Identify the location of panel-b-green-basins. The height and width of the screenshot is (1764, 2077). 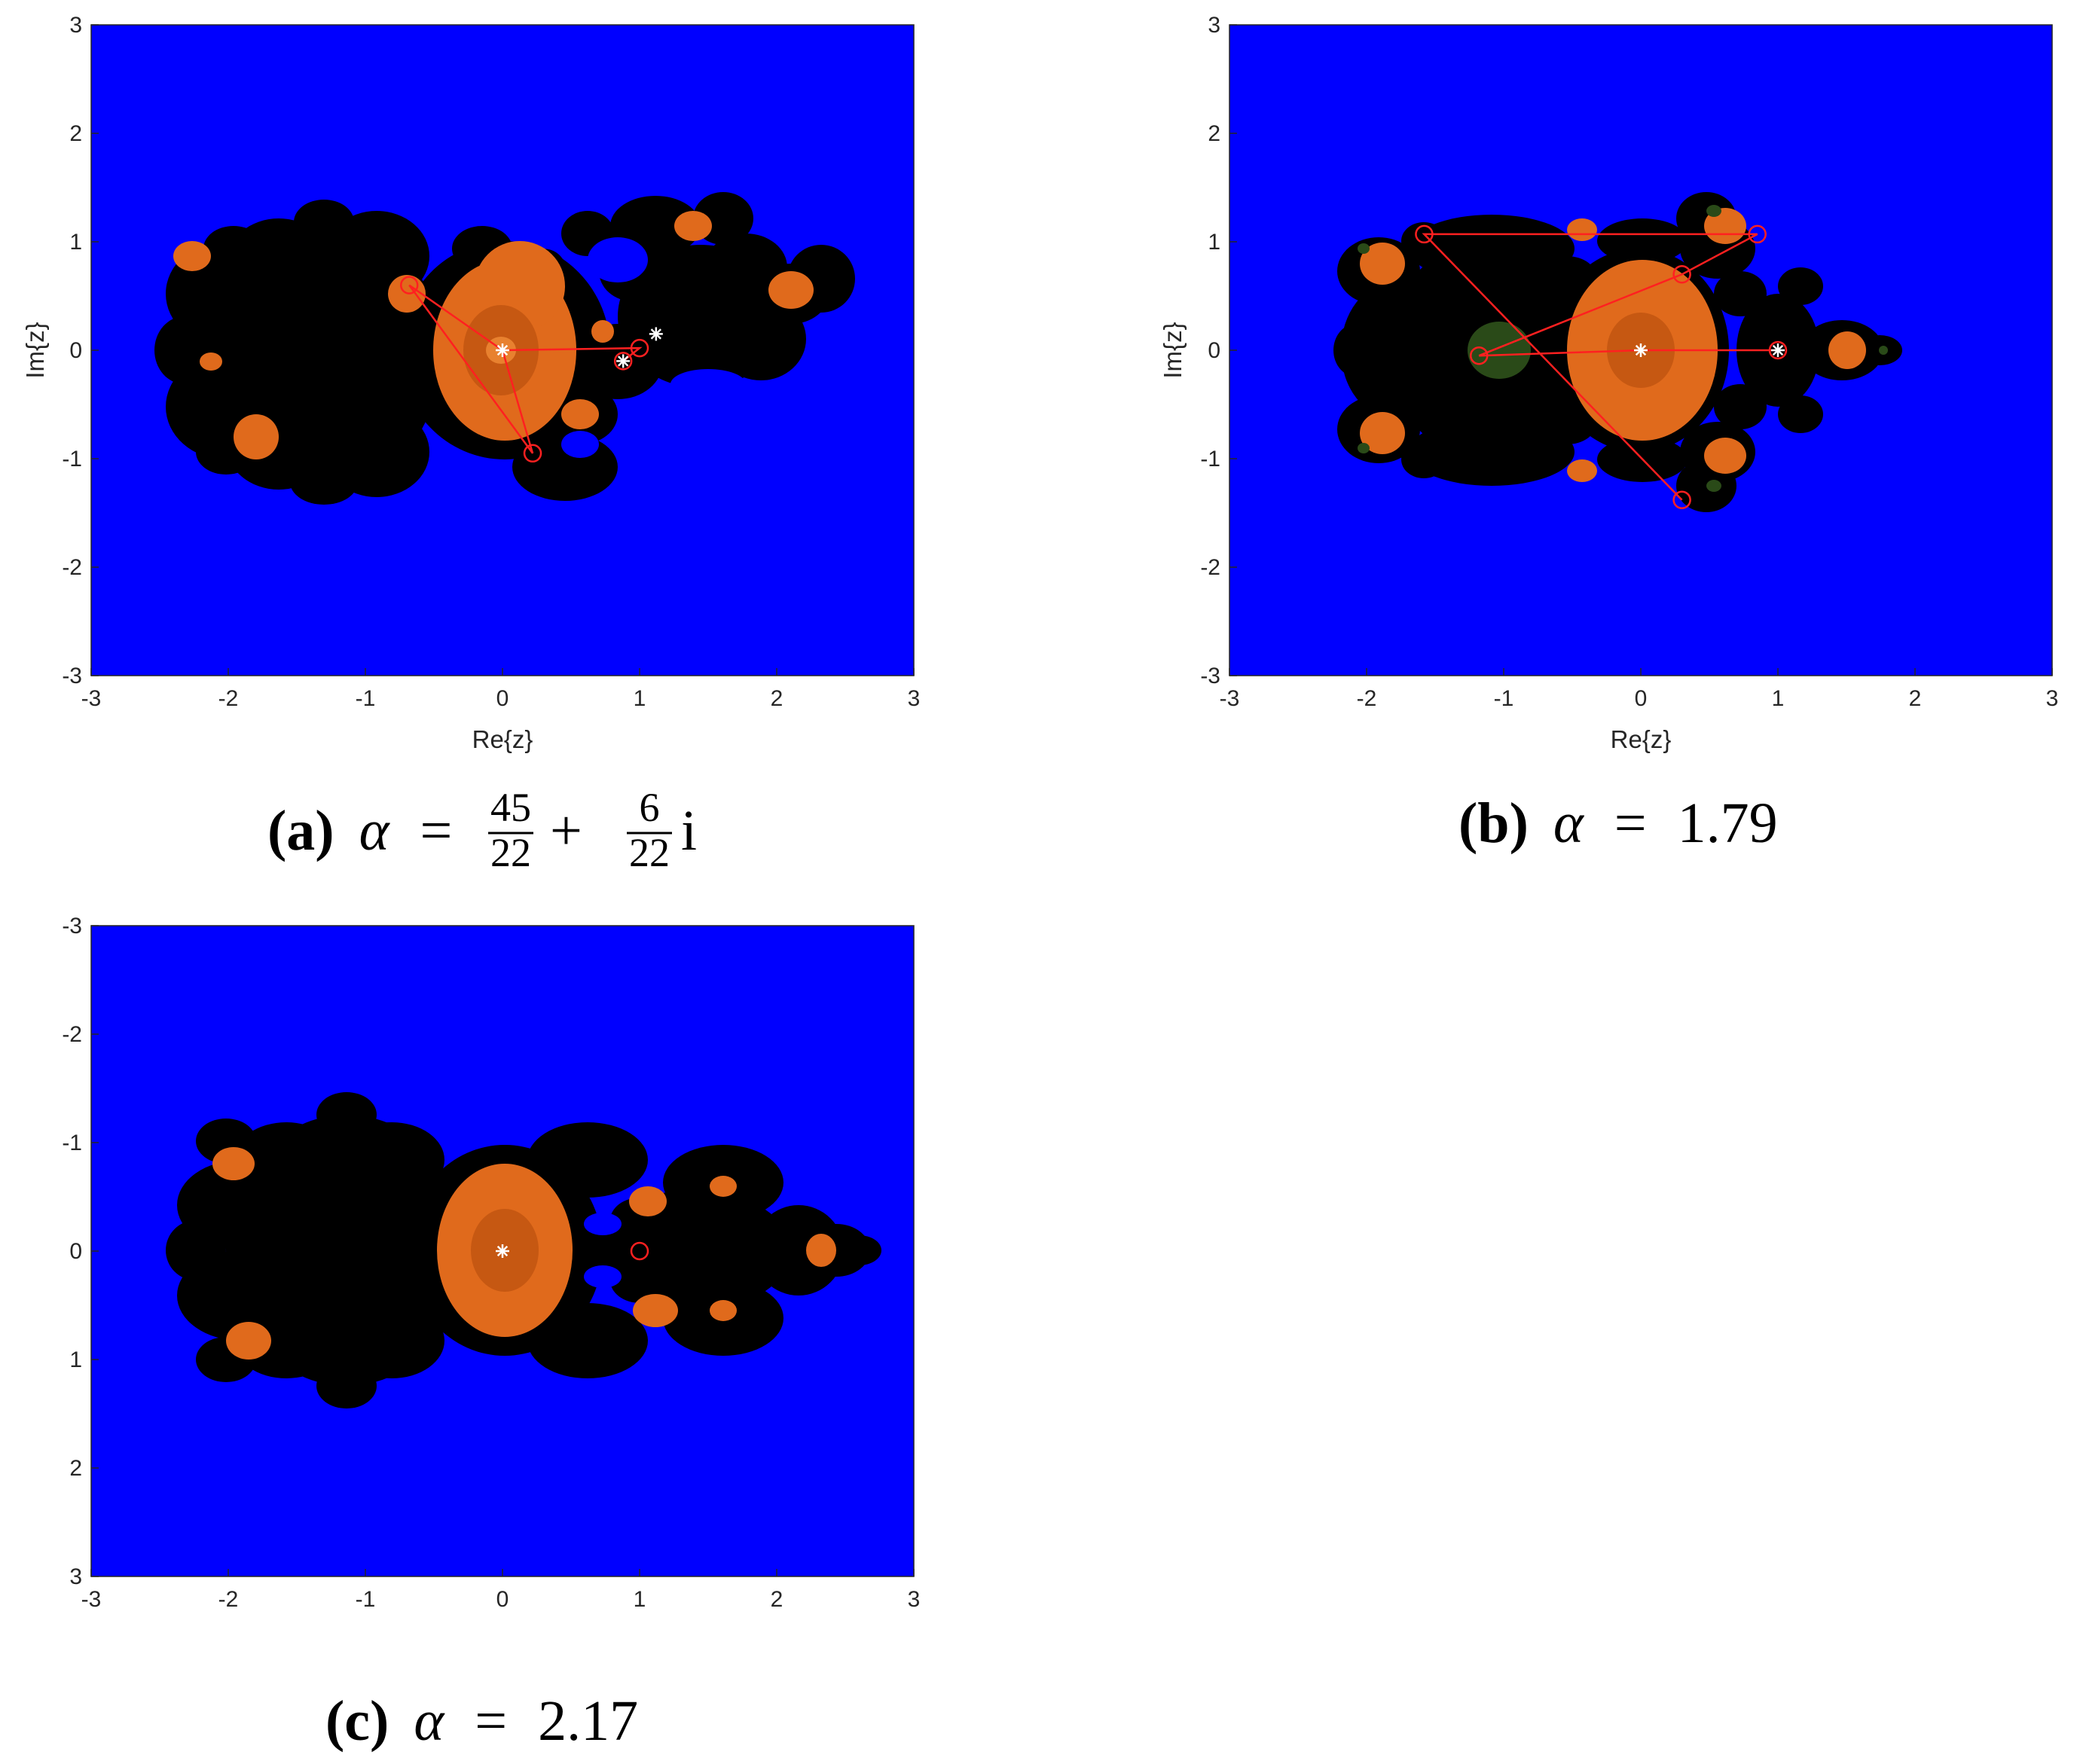
(1623, 349).